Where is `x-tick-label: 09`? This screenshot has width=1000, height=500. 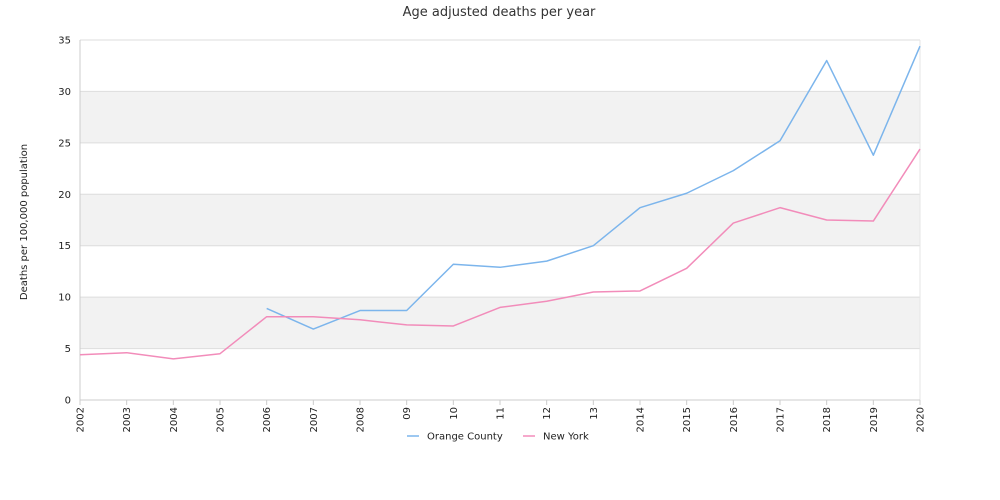 x-tick-label: 09 is located at coordinates (407, 413).